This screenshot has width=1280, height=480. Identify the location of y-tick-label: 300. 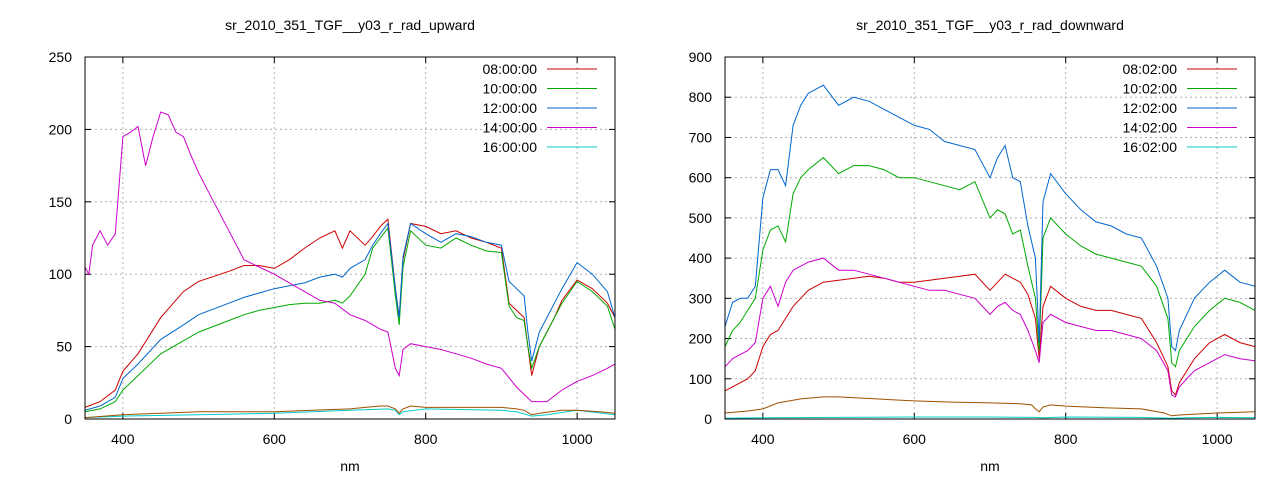
(701, 298).